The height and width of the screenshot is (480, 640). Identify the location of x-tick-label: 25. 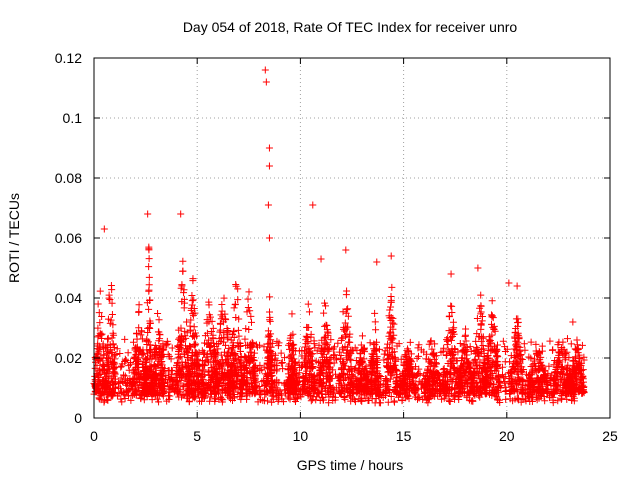
(610, 436).